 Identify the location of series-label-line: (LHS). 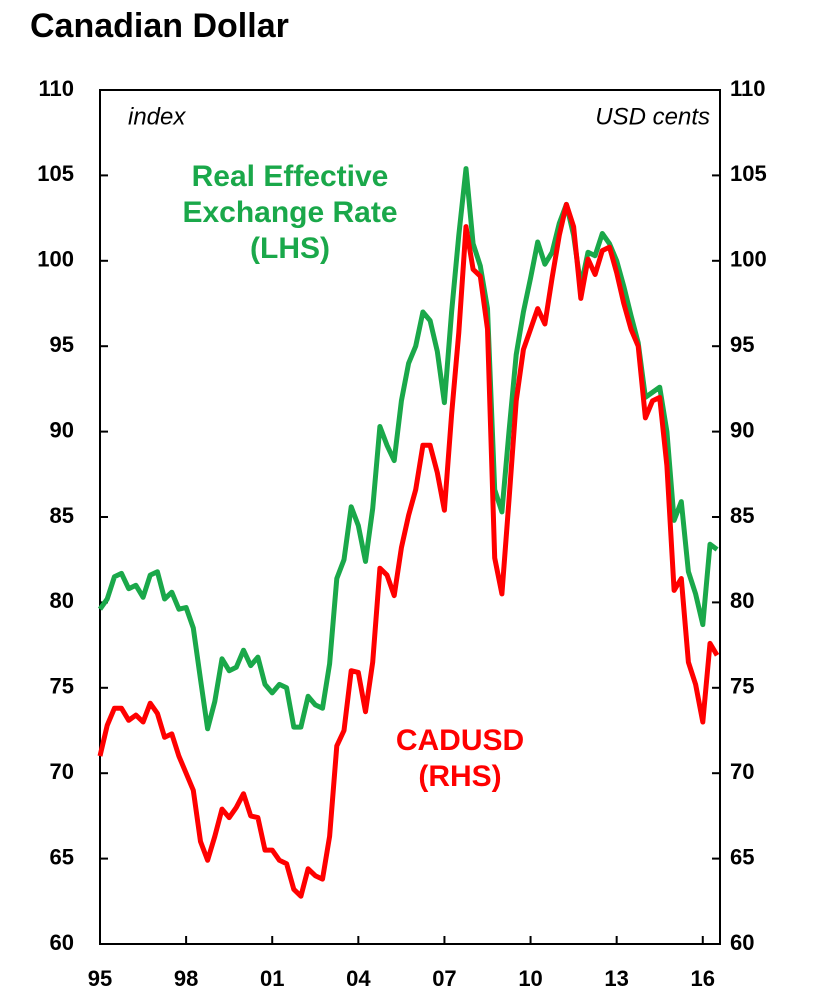
(290, 248).